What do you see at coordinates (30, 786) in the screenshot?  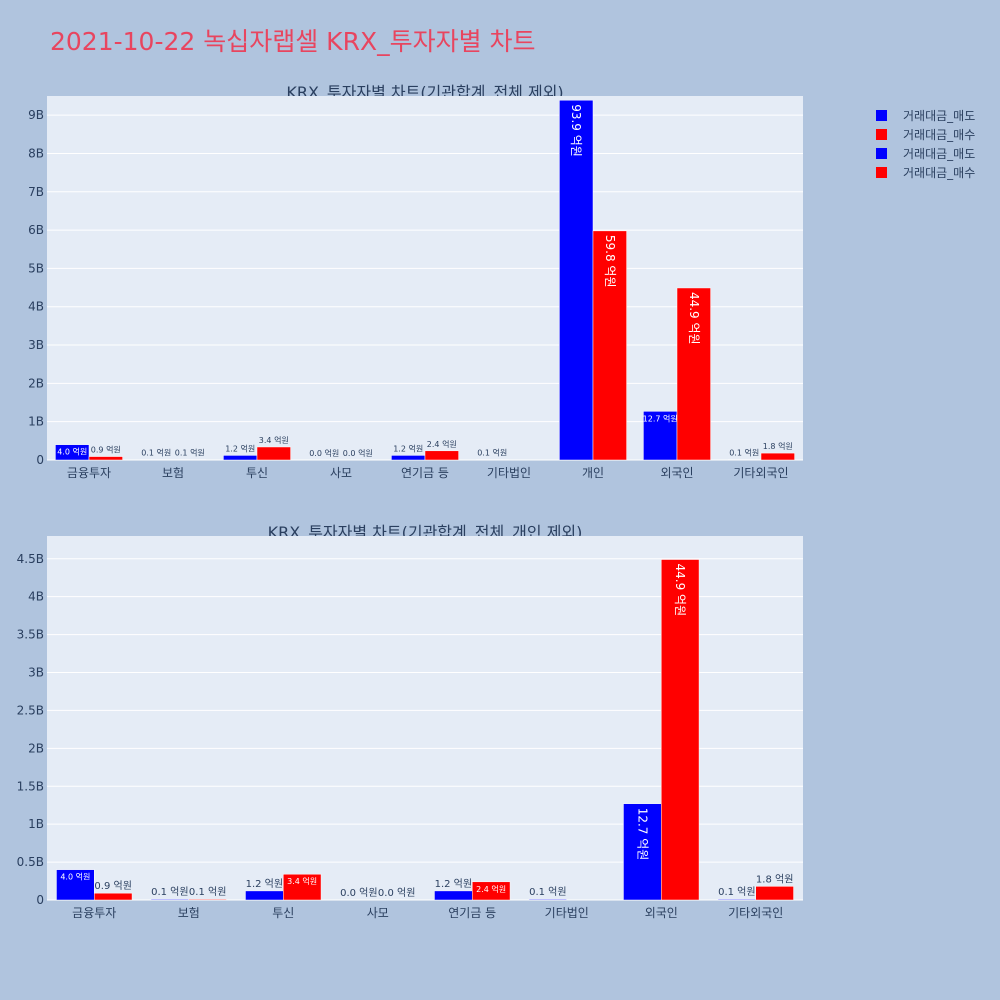 I see `y-tick-label: 1.5B` at bounding box center [30, 786].